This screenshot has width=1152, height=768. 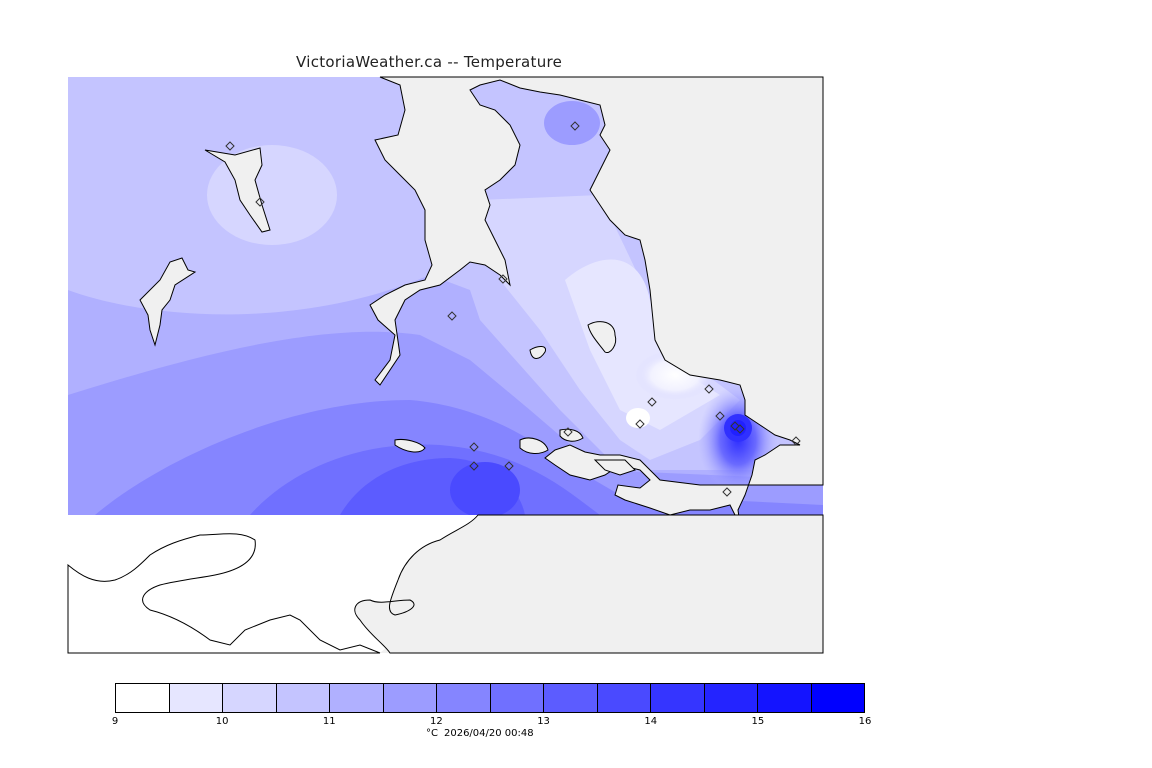 What do you see at coordinates (115, 721) in the screenshot?
I see `colorbar-tick-label: 9` at bounding box center [115, 721].